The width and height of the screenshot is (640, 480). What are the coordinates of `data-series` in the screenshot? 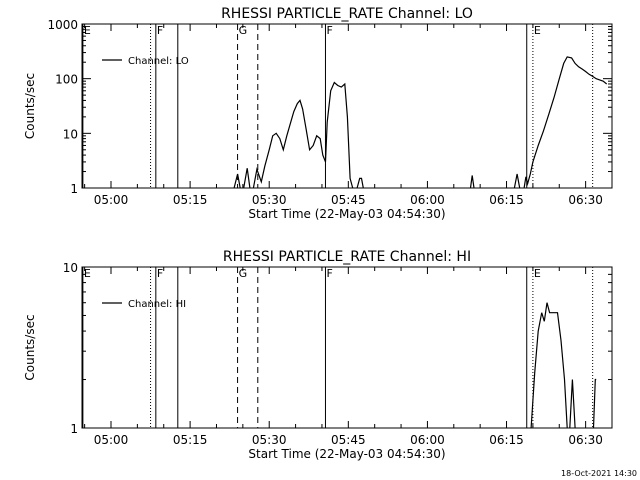 It's located at (563, 365).